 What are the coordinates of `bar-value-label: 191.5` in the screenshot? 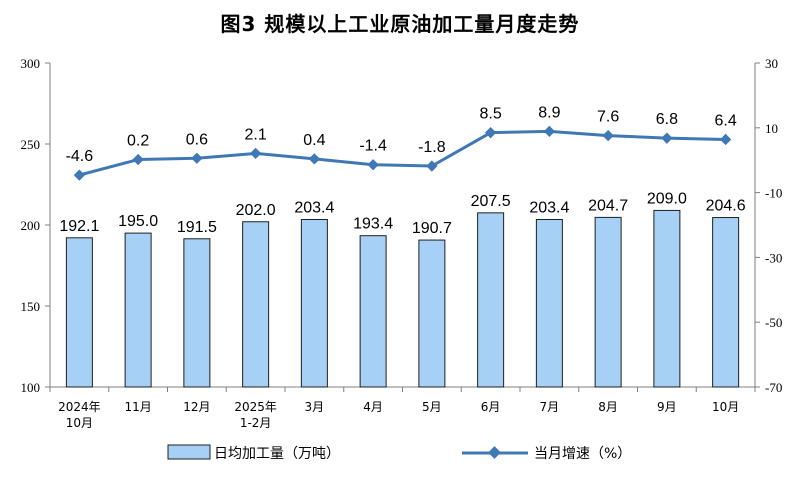 It's located at (197, 227).